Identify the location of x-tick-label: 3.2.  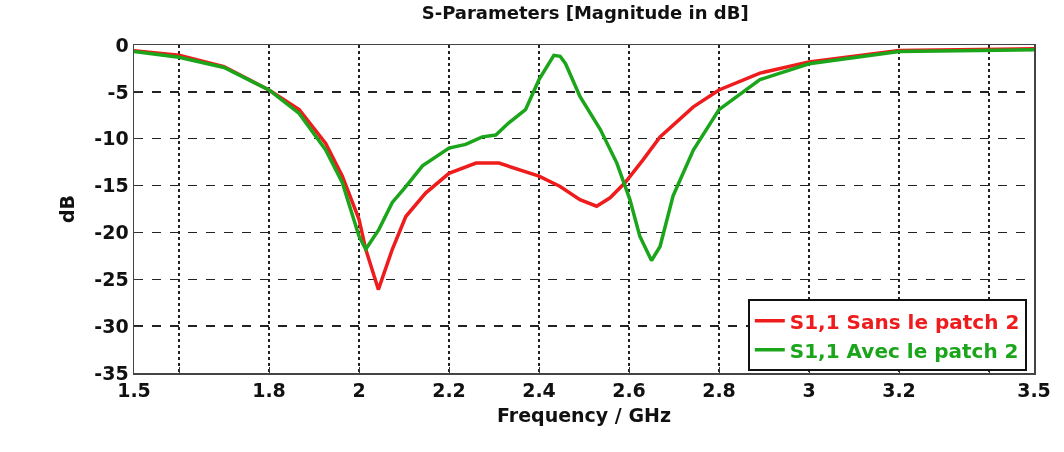
(899, 390).